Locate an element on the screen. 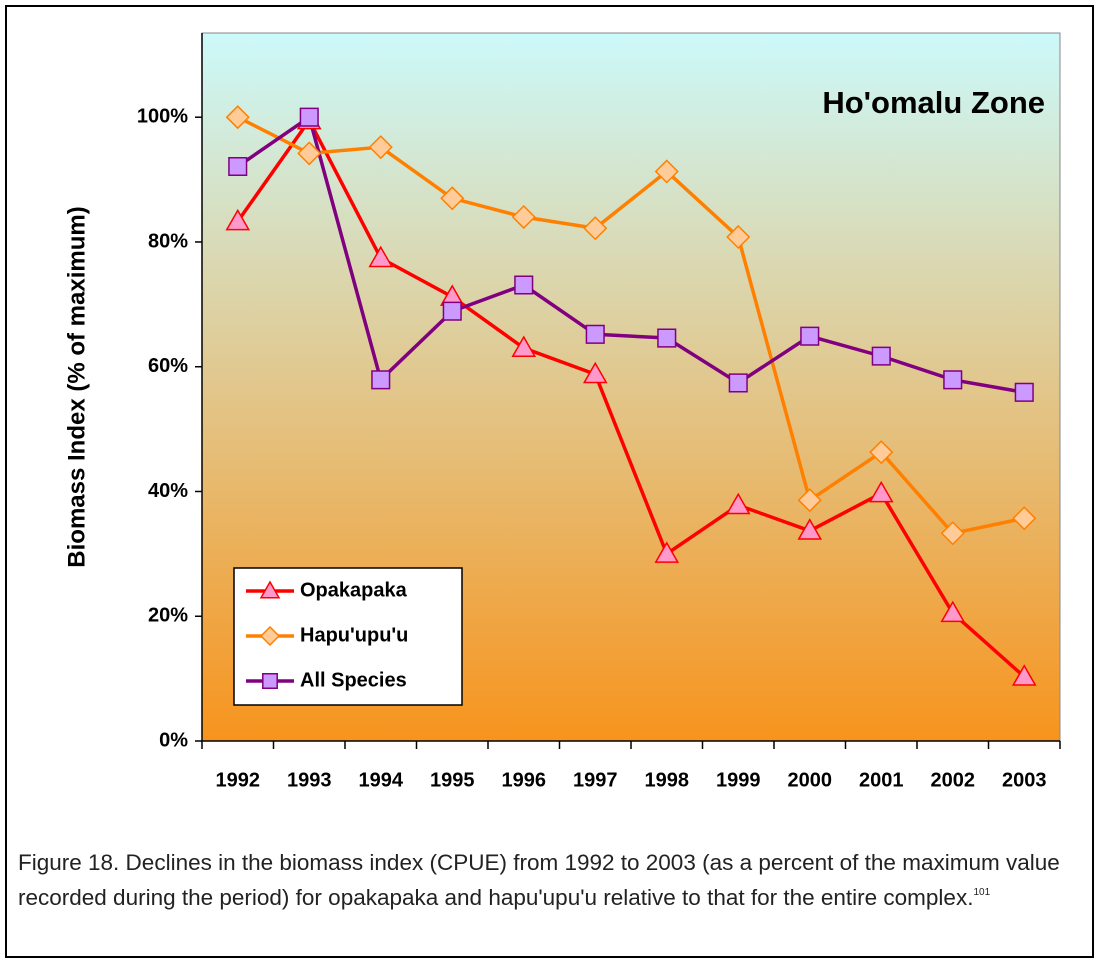 The image size is (1101, 964). legend-label: All Species is located at coordinates (353, 680).